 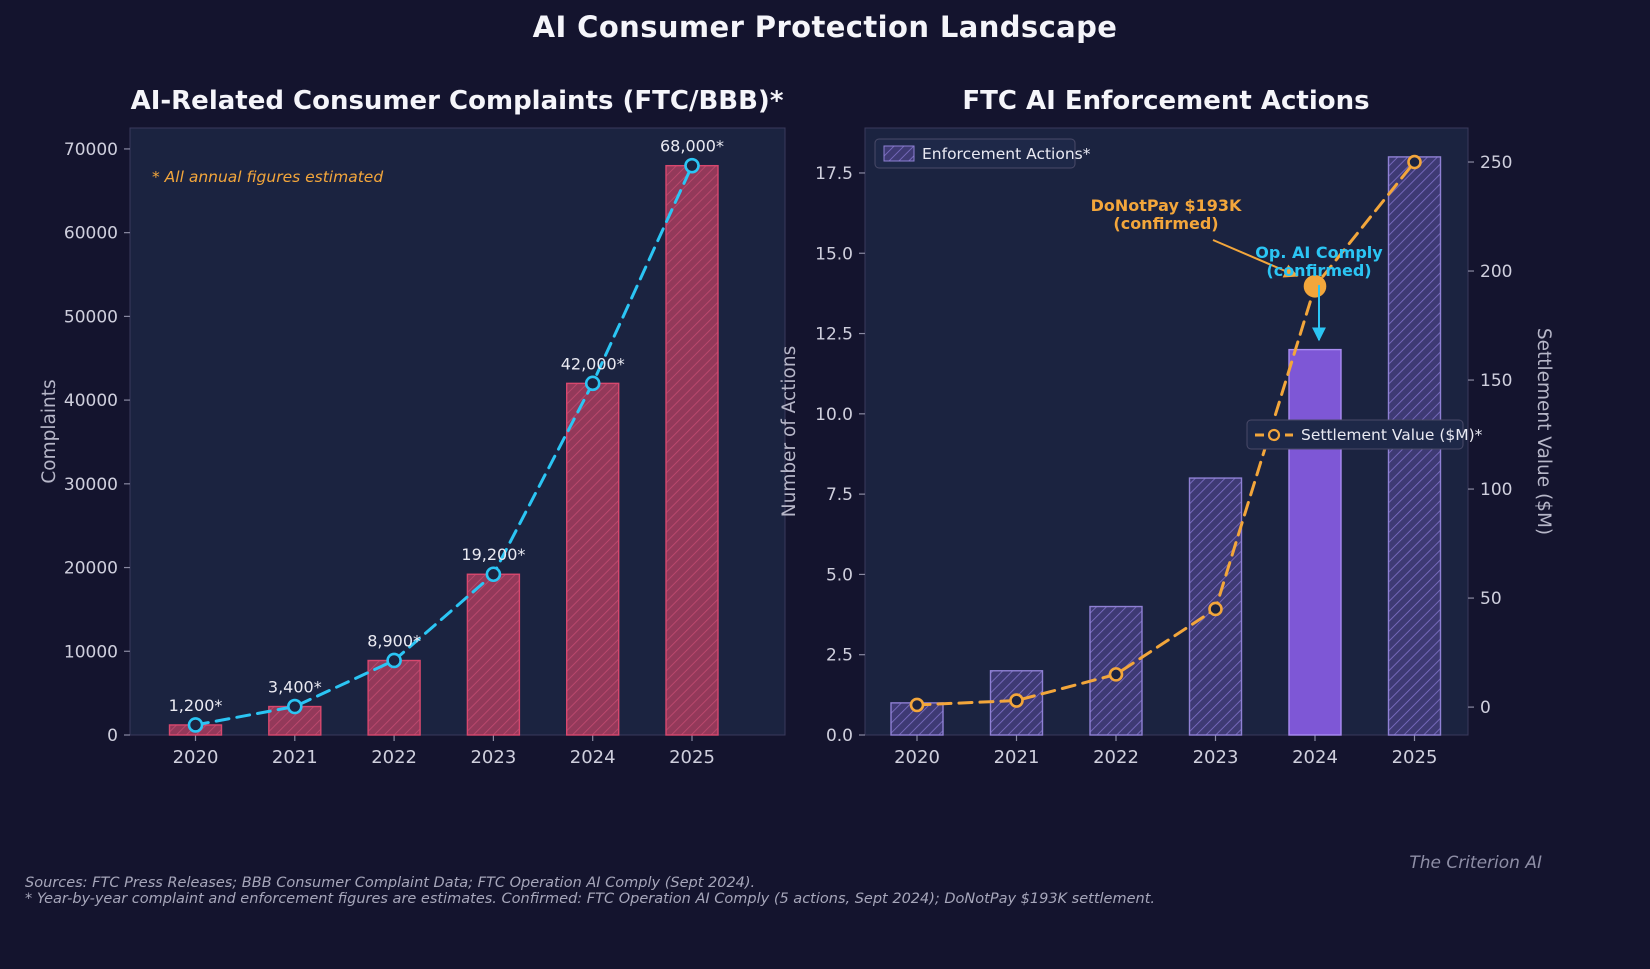 I want to click on legend-swatch-bar, so click(x=899, y=153).